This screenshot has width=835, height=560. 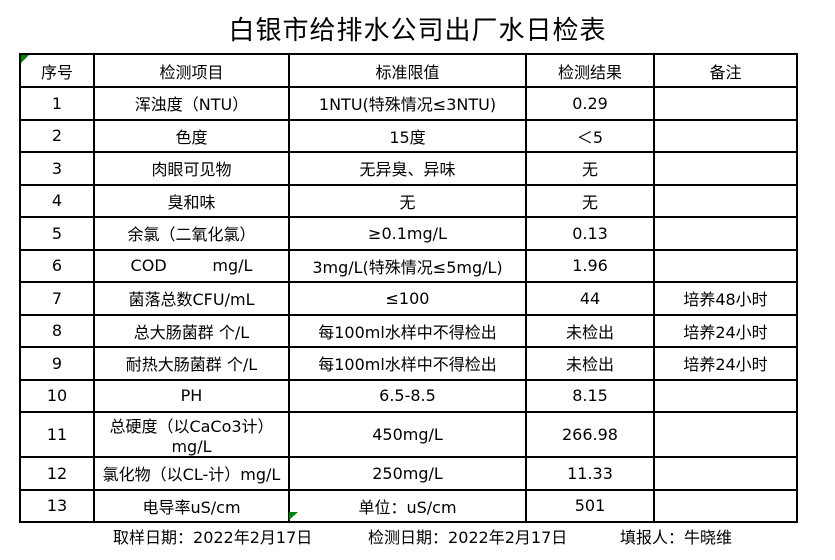 What do you see at coordinates (191, 505) in the screenshot?
I see `test-item-cell: 电导率uS/cm` at bounding box center [191, 505].